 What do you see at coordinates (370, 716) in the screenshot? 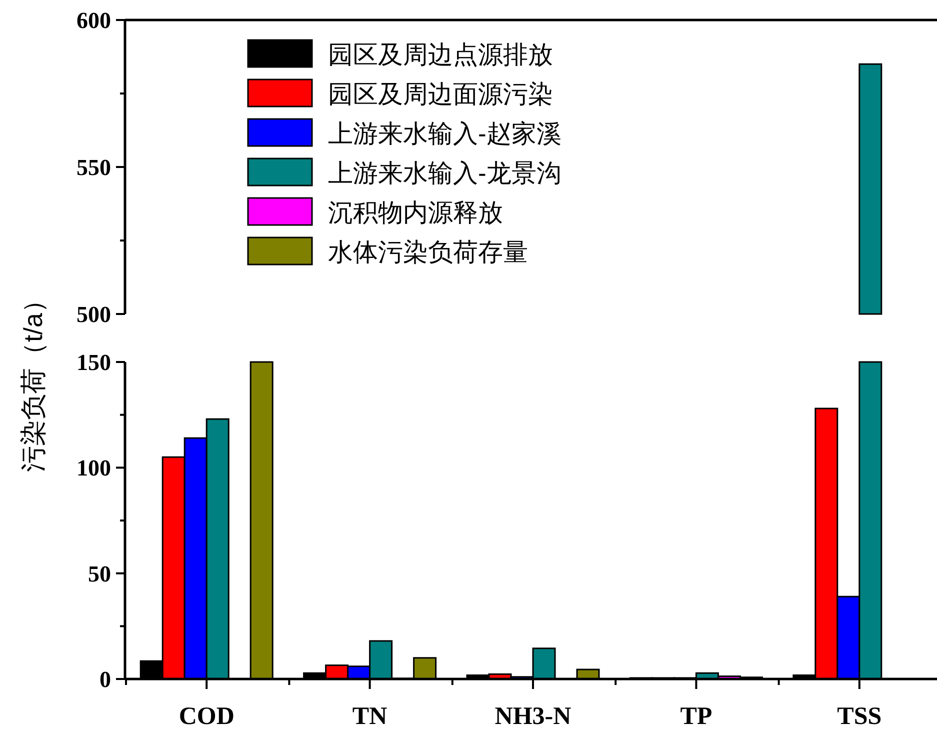
I see `x-tick-label: TN` at bounding box center [370, 716].